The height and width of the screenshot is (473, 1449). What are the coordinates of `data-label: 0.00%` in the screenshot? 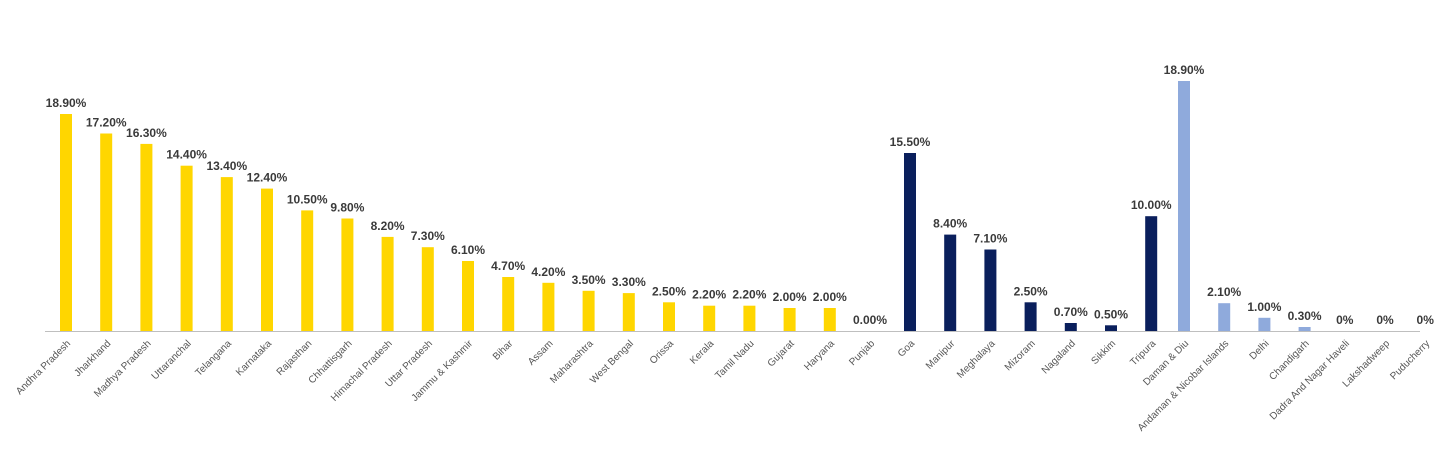 It's located at (870, 320).